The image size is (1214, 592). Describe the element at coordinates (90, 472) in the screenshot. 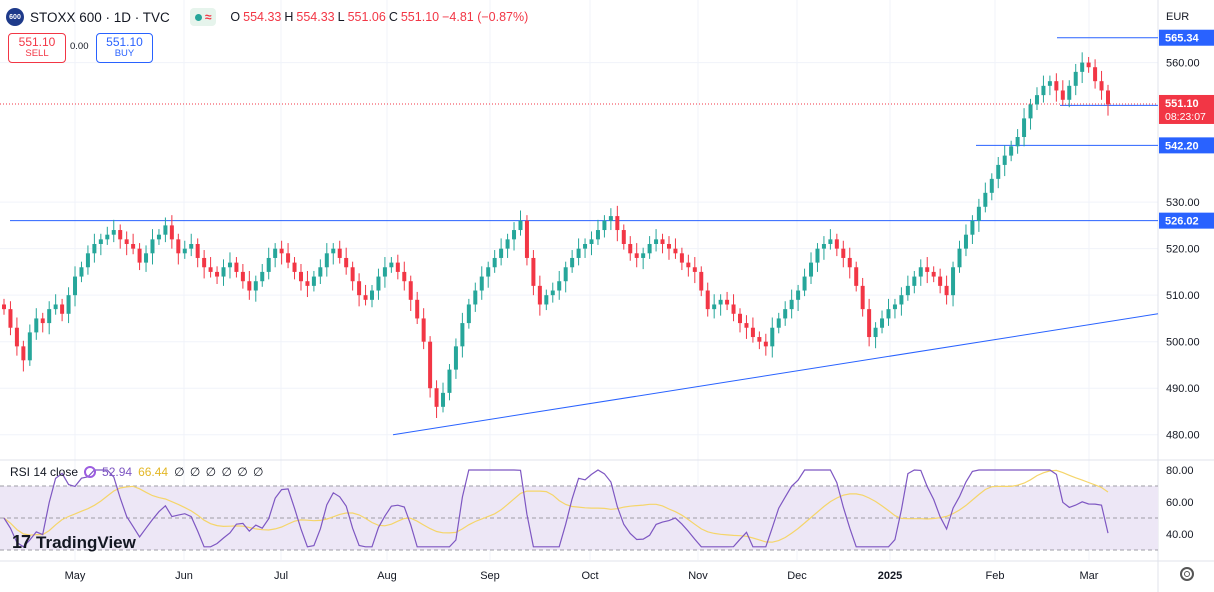

I see `rsi-indicator-icon` at that location.